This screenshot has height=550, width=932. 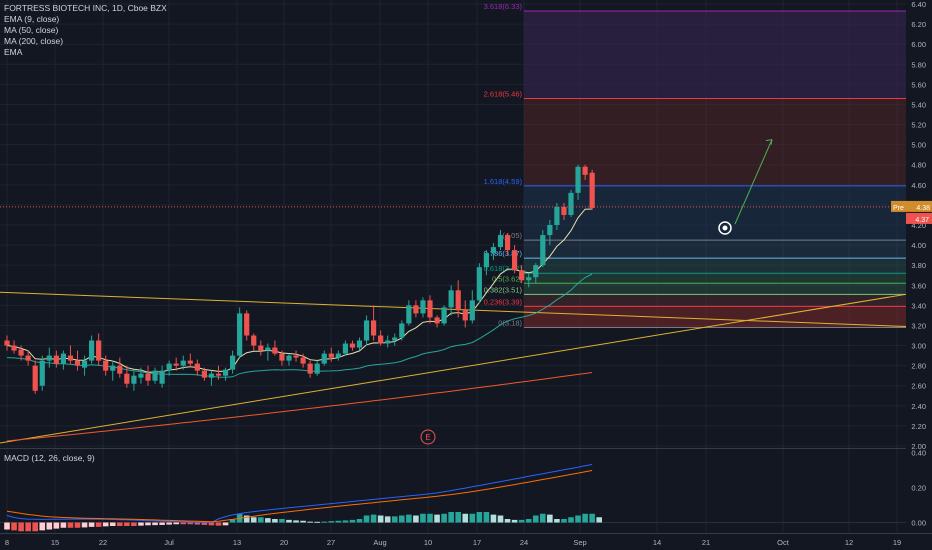 What do you see at coordinates (783, 542) in the screenshot?
I see `time-tick-label: Oct` at bounding box center [783, 542].